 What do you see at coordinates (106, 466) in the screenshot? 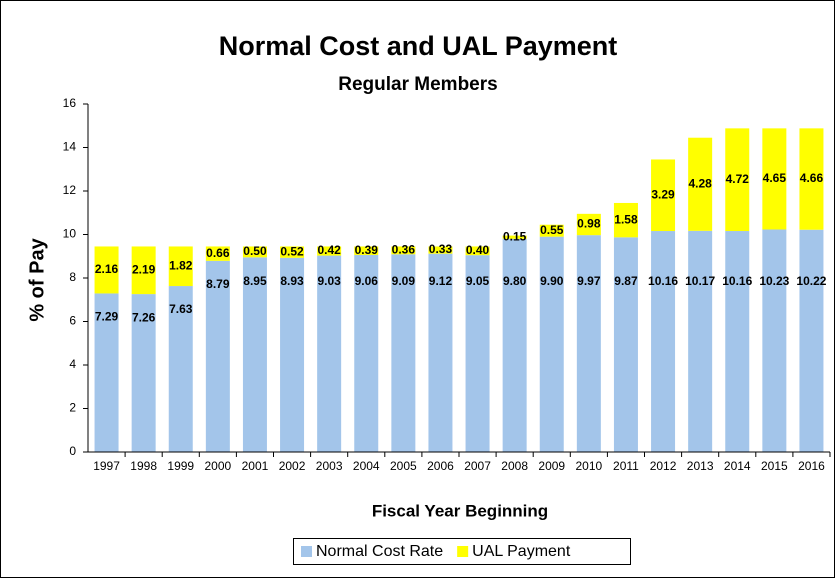
I see `x-tick-label: 1997` at bounding box center [106, 466].